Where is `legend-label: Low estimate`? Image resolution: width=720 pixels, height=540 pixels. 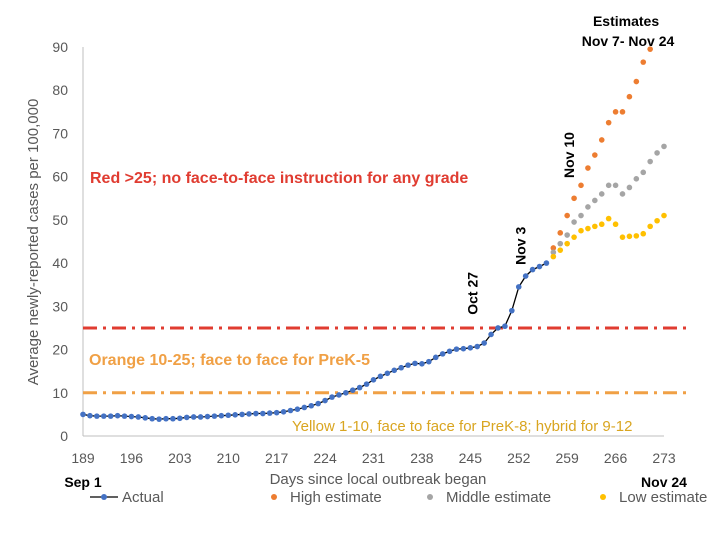 legend-label: Low estimate is located at coordinates (663, 497).